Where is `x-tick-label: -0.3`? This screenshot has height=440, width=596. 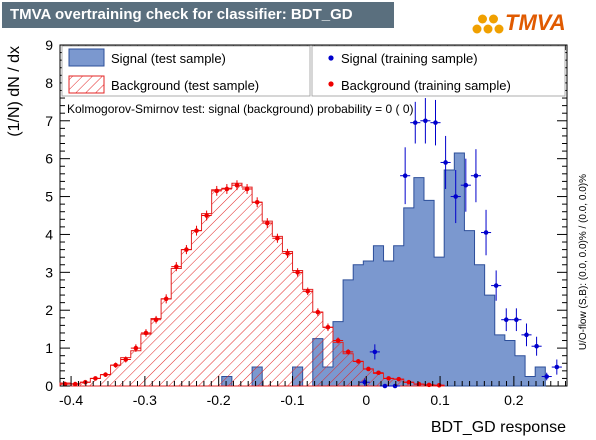
x-tick-label: -0.3 is located at coordinates (145, 400).